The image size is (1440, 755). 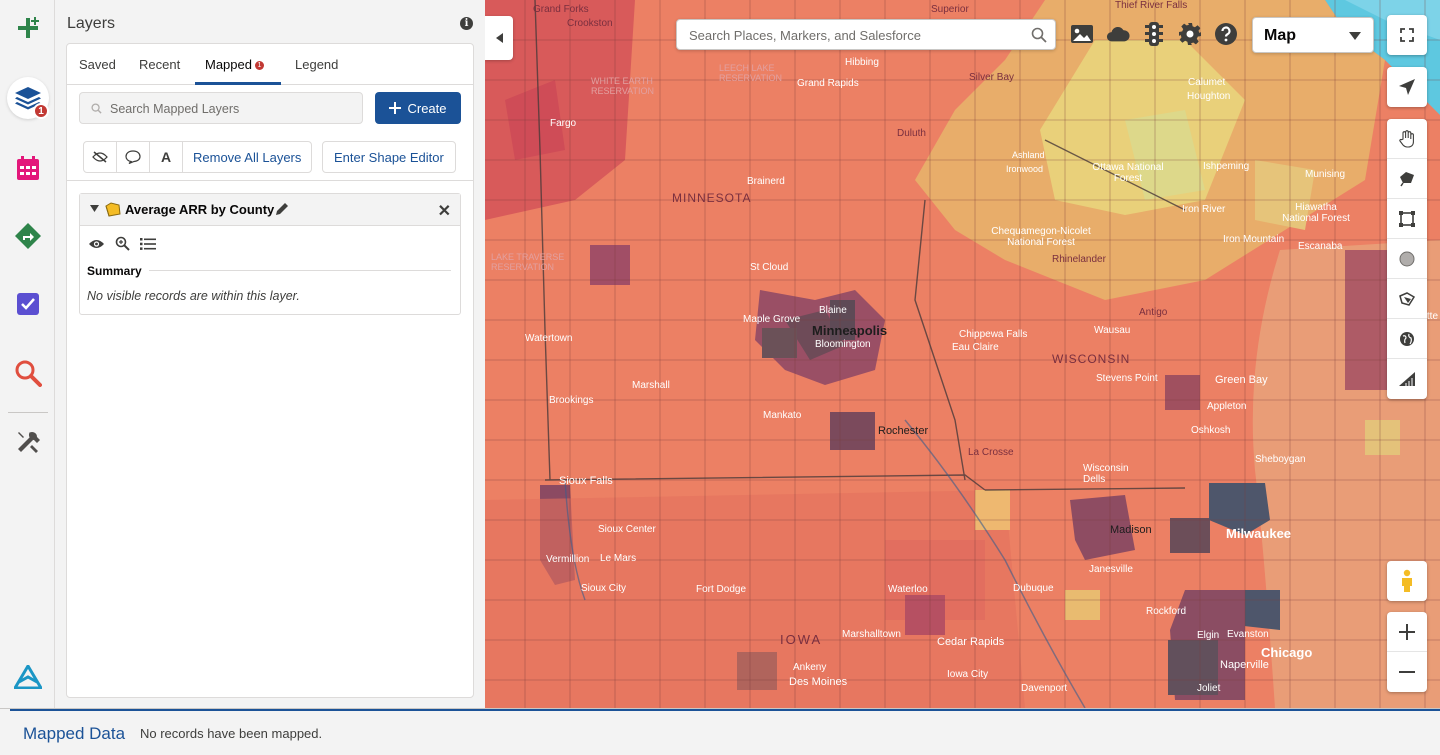 I want to click on city-label-stevens-point: Stevens Point, so click(x=1127, y=378).